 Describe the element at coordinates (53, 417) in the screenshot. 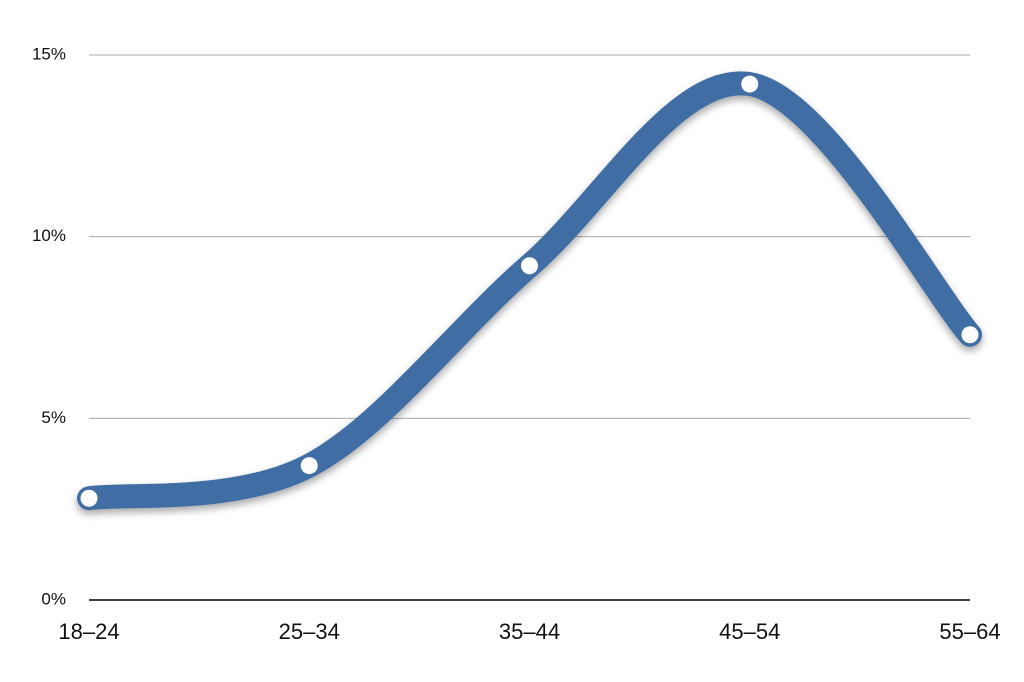

I see `y-tick-label: 5%` at that location.